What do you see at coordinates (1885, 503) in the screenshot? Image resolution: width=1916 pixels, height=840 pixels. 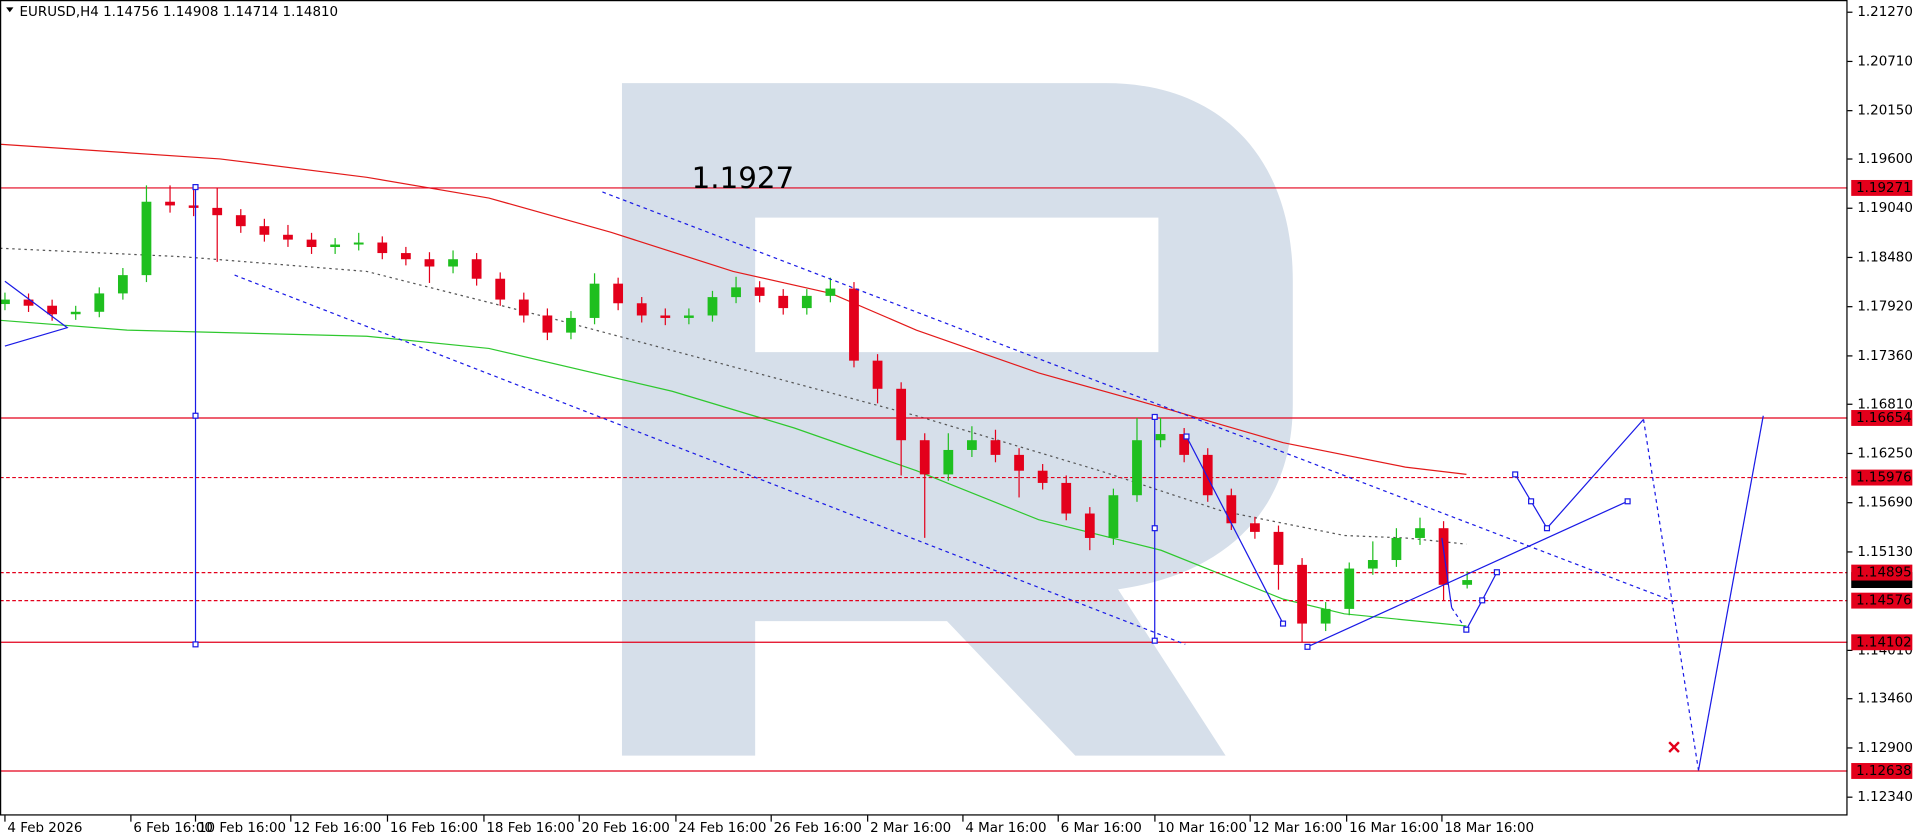 I see `y-tick-label: 1.15690` at bounding box center [1885, 503].